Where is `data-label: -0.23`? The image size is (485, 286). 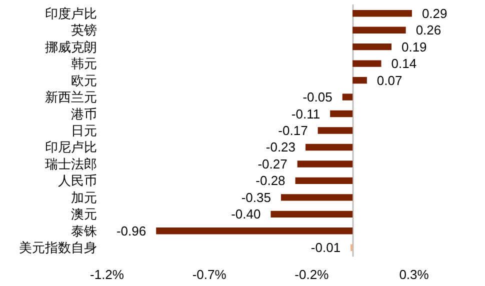
data-label: -0.23 is located at coordinates (281, 147).